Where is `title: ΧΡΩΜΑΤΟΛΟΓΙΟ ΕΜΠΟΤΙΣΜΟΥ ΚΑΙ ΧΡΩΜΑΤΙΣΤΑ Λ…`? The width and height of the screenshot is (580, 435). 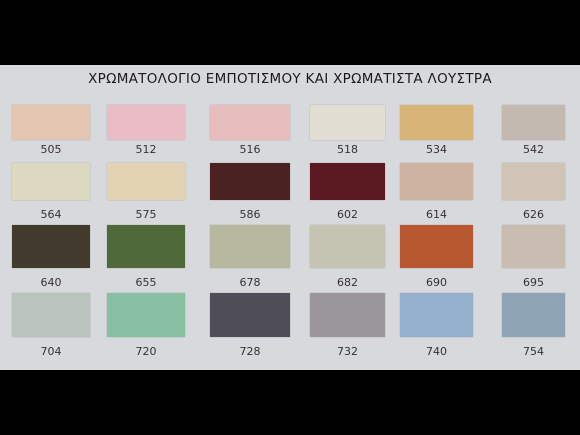
title: ΧΡΩΜΑΤΟΛΟΓΙΟ ΕΜΠΟΤΙΣΜΟΥ ΚΑΙ ΧΡΩΜΑΤΙΣΤΑ Λ… is located at coordinates (290, 79).